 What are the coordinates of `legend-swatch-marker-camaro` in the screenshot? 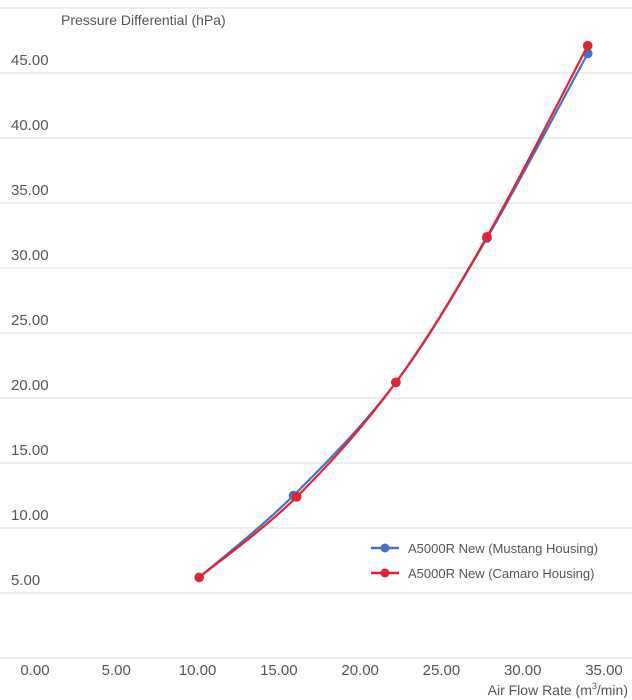 It's located at (385, 573).